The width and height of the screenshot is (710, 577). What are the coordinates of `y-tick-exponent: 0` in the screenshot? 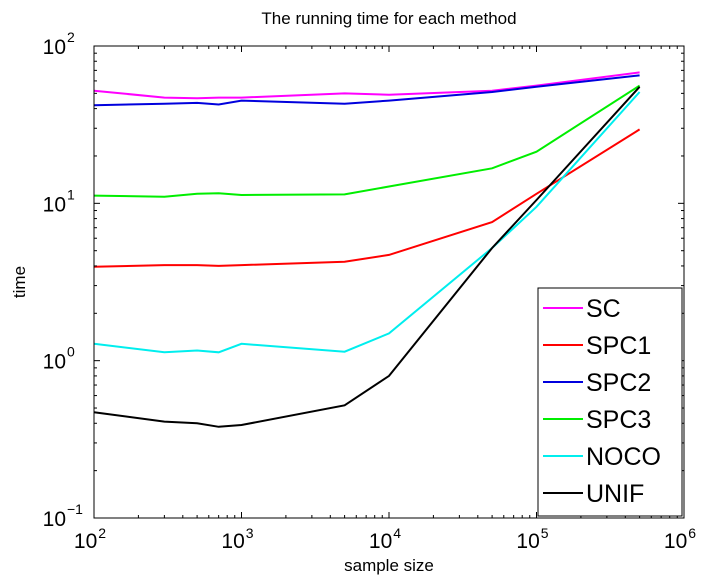 It's located at (71, 352).